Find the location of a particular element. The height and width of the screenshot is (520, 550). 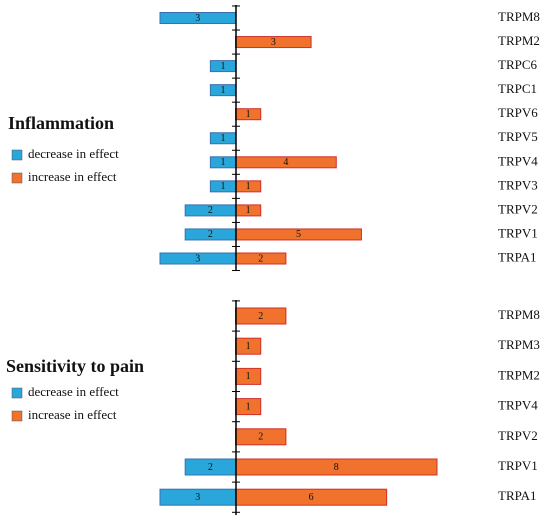

category-label: TRPV6 is located at coordinates (518, 112).